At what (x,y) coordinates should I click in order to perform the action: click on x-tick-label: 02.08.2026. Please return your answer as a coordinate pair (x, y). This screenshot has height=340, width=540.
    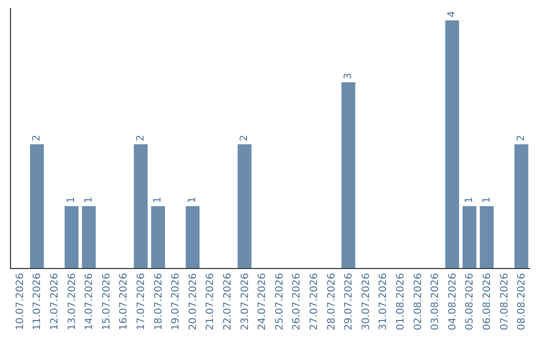
    Looking at the image, I should click on (418, 301).